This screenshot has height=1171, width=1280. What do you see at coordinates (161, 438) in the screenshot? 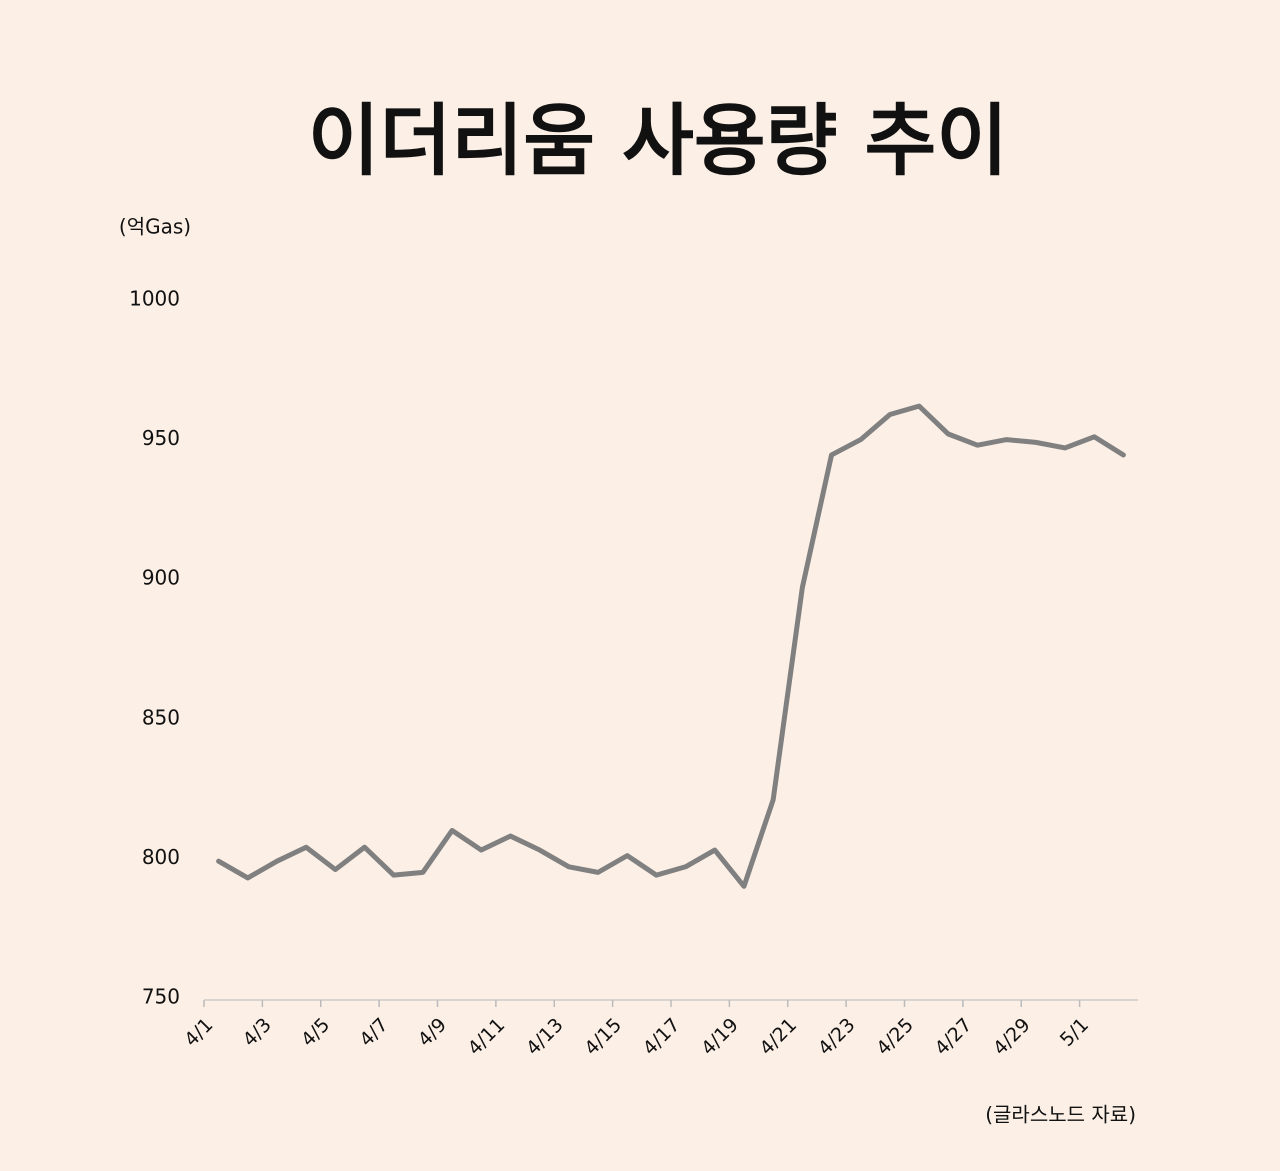
I see `y-tick-label: 950` at bounding box center [161, 438].